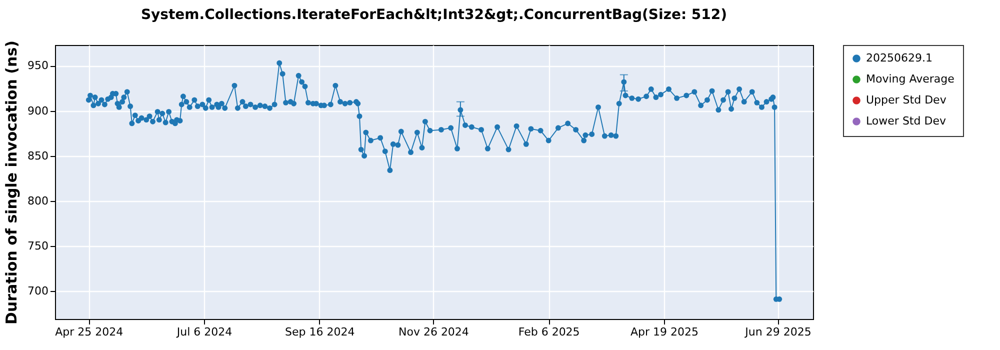  I want to click on chart-title: System.Collections.IterateForEach&lt;Int32&gt;.ConcurrentBag(Size: 512), so click(434, 15).